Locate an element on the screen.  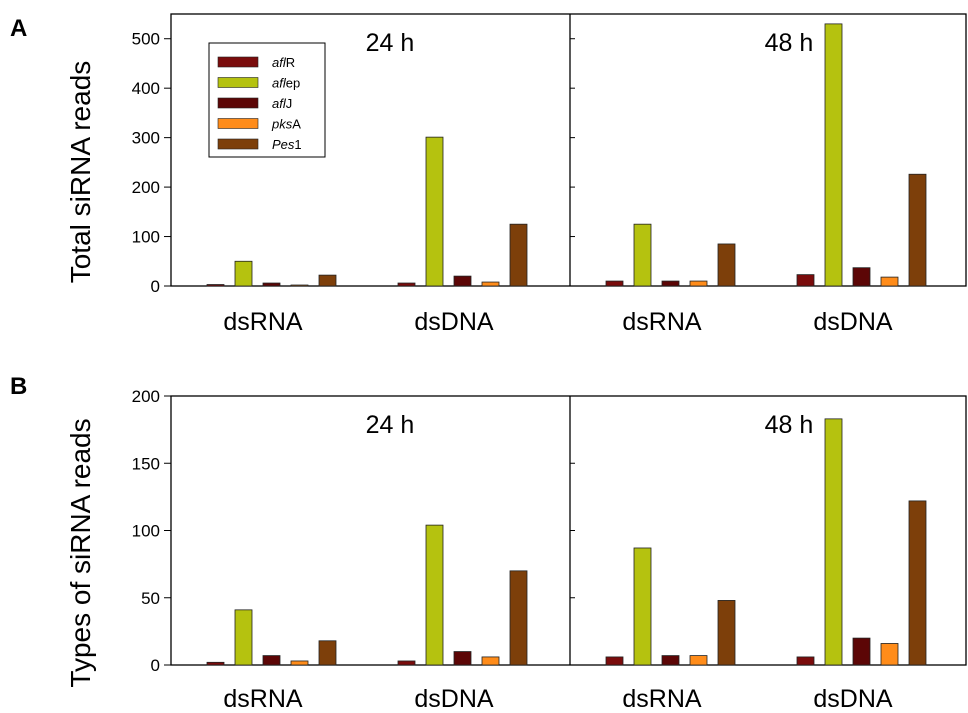
legend-swatch-aflR is located at coordinates (238, 62).